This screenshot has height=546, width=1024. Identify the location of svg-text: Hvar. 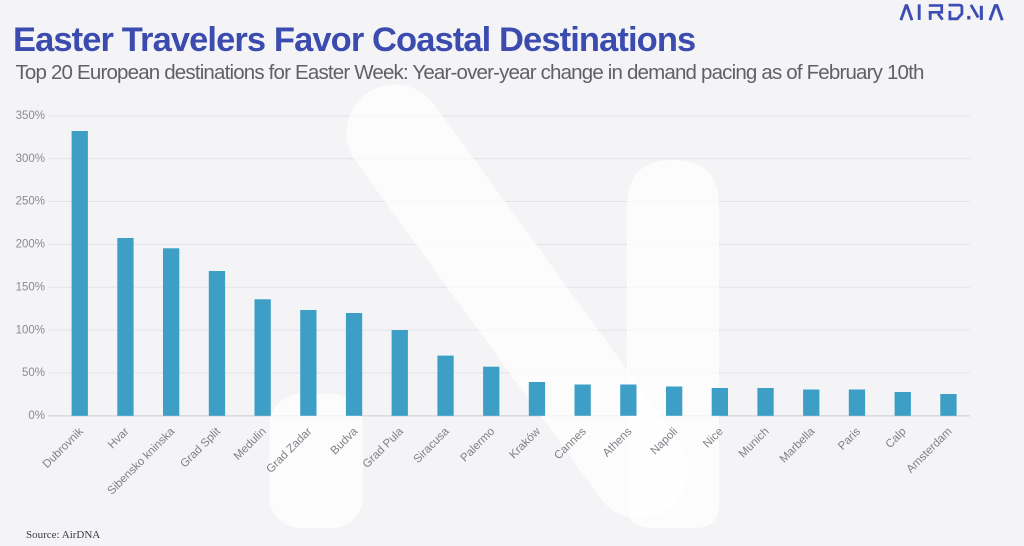
(119, 439).